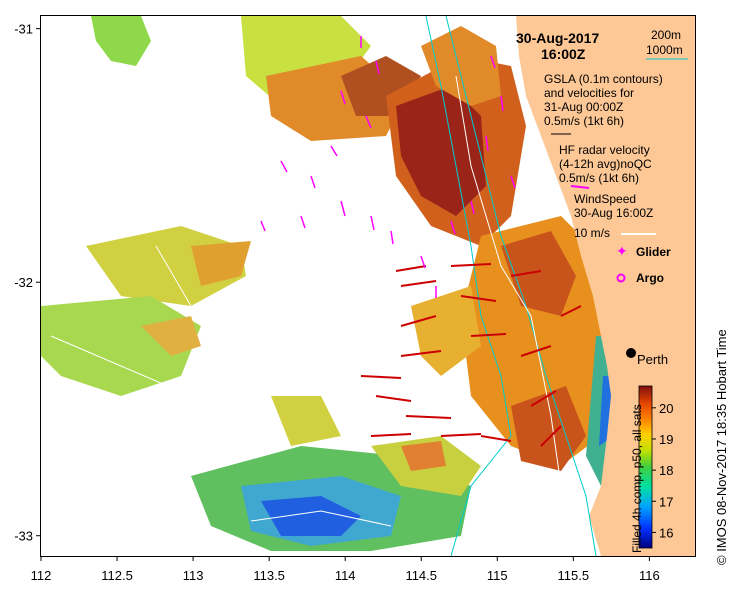 The height and width of the screenshot is (592, 739). I want to click on hf-scale-arrow, so click(580, 187).